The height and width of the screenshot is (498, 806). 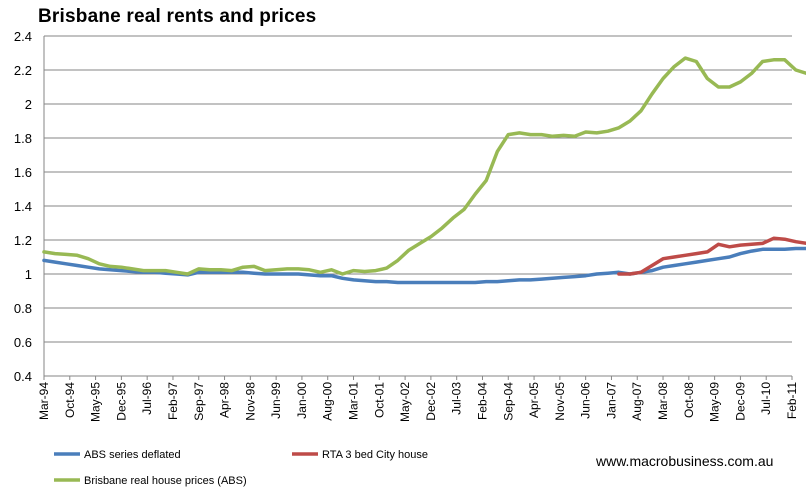 I want to click on legend-label: ABS series deflated, so click(x=132, y=455).